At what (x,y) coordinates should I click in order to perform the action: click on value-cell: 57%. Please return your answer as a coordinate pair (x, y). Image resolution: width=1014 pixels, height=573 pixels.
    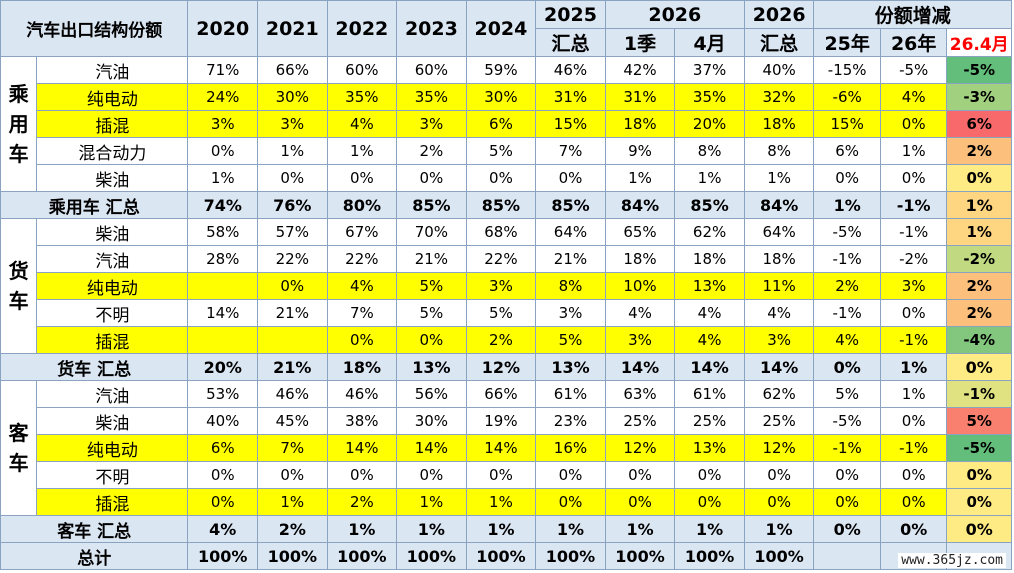
    Looking at the image, I should click on (292, 232).